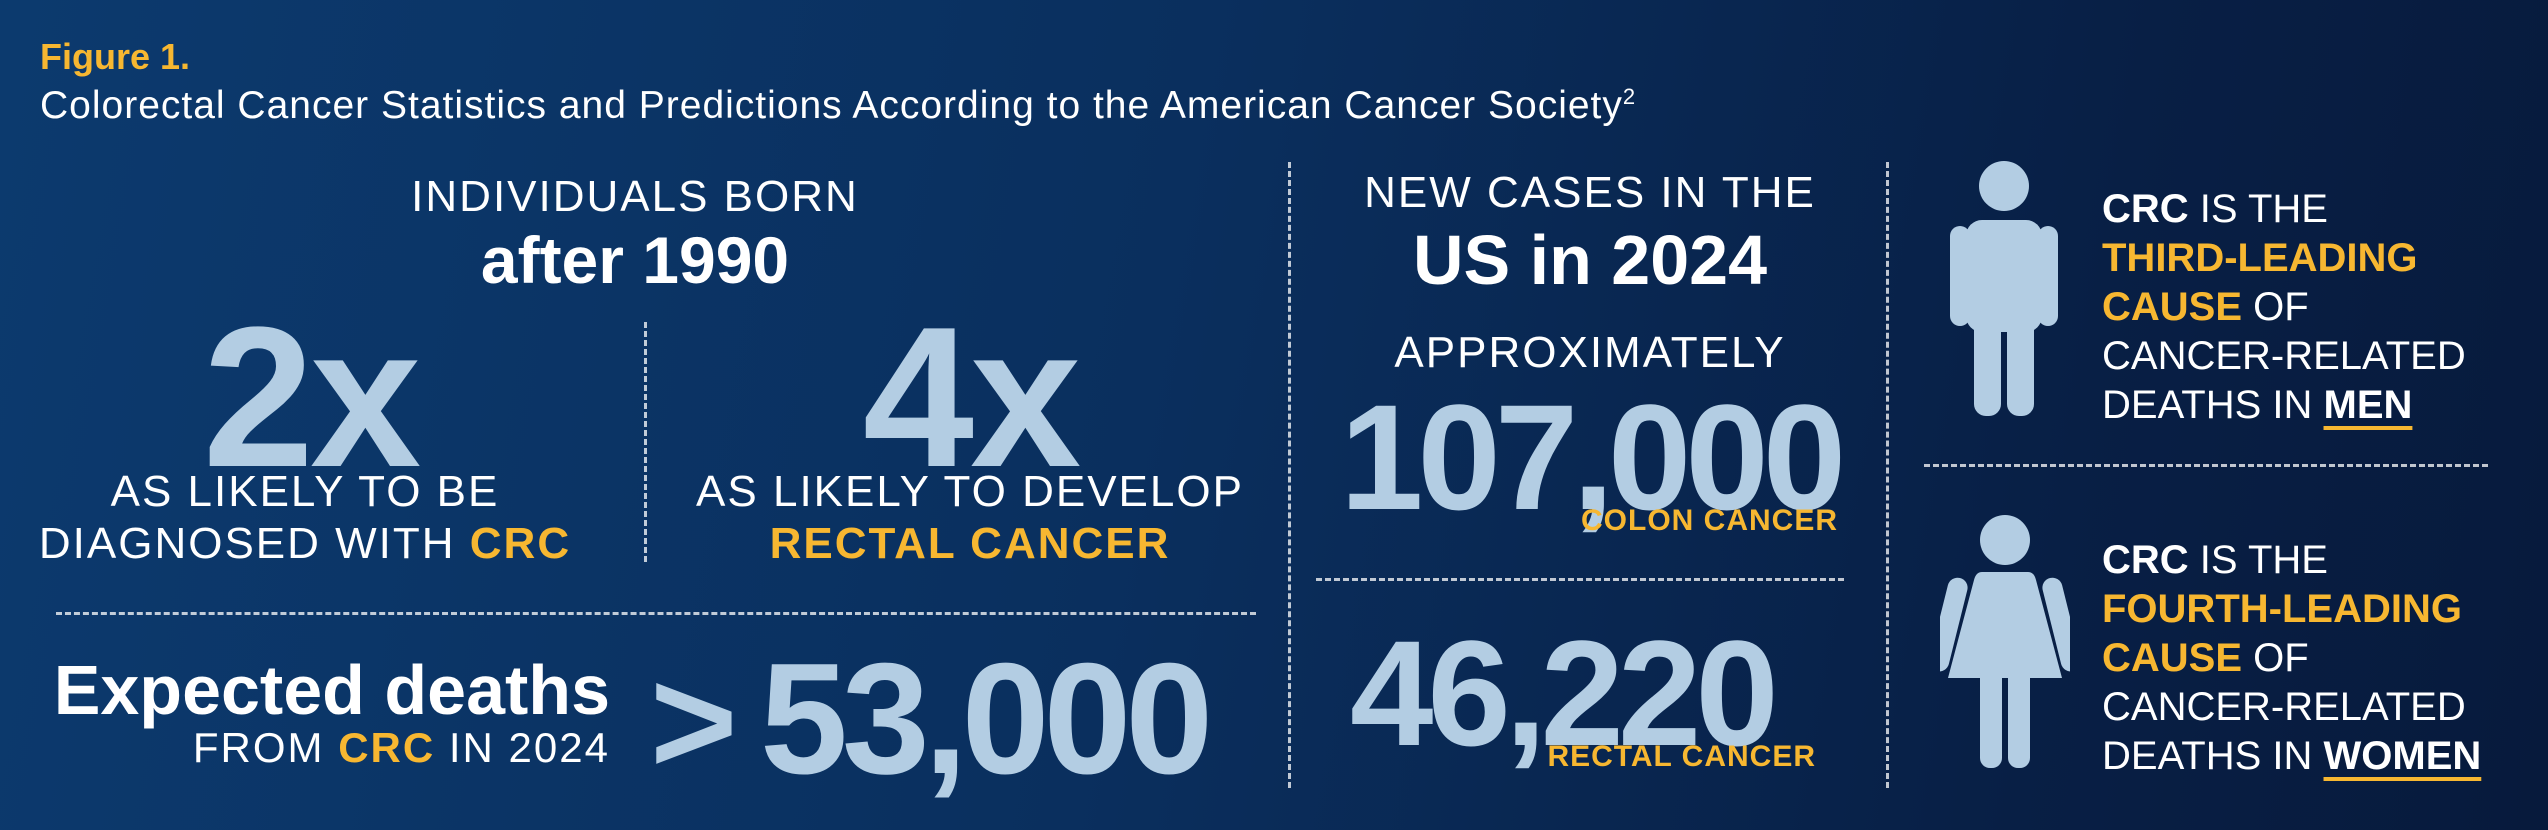 This screenshot has width=2548, height=830. I want to click on men-cause: CAUSE, so click(2172, 307).